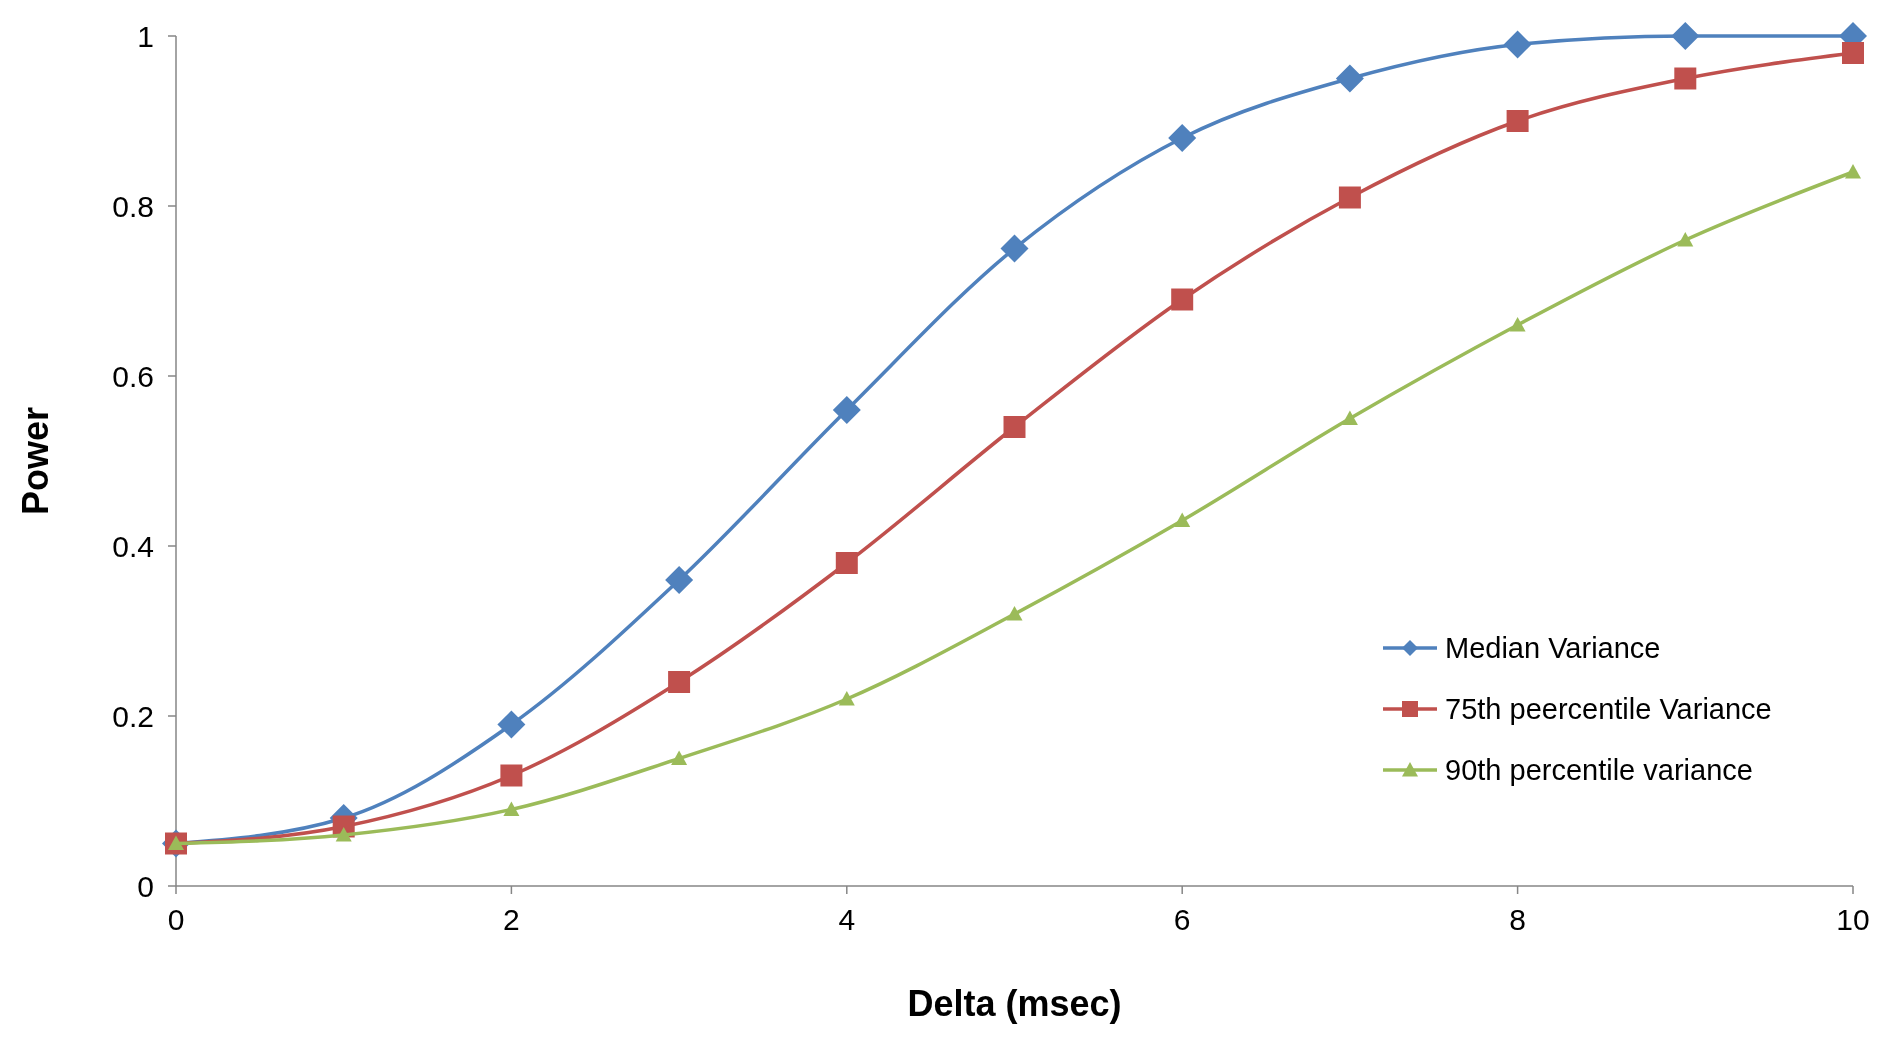  Describe the element at coordinates (133, 376) in the screenshot. I see `y-tick-label: 0.6` at that location.